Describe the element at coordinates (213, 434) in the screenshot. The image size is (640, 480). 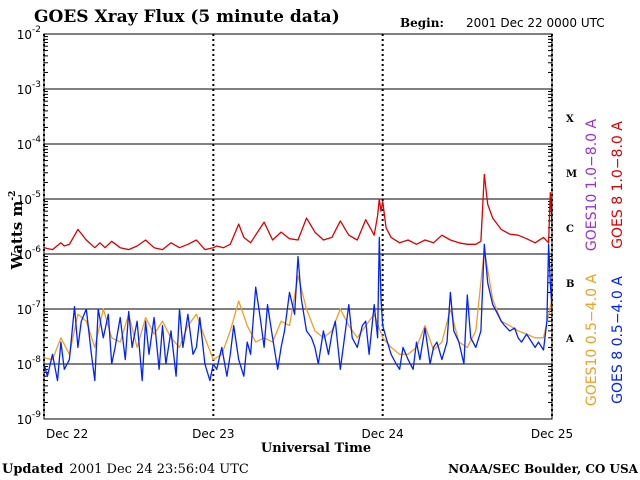
I see `x-tick-label-1: Dec 23` at that location.